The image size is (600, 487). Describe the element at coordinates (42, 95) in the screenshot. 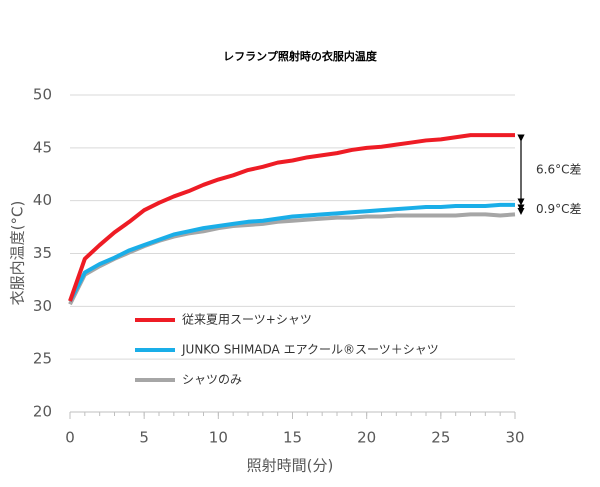

I see `y-tick-label: 50` at that location.